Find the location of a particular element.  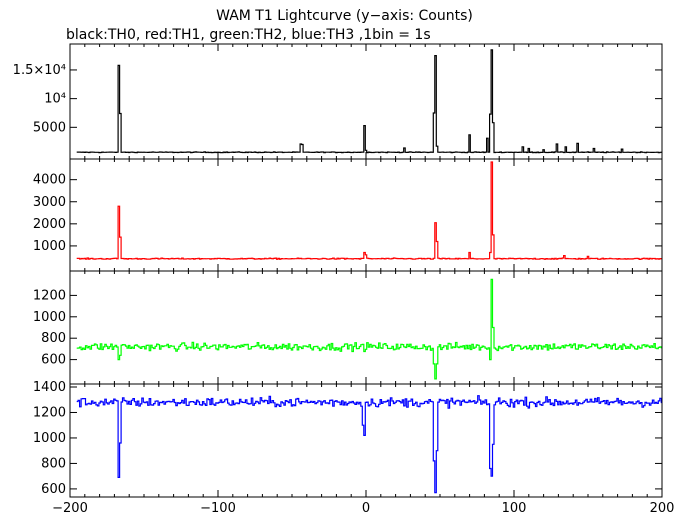

chart-title: WAM T1 Lightcurve (y−axis: Counts) is located at coordinates (344, 16).